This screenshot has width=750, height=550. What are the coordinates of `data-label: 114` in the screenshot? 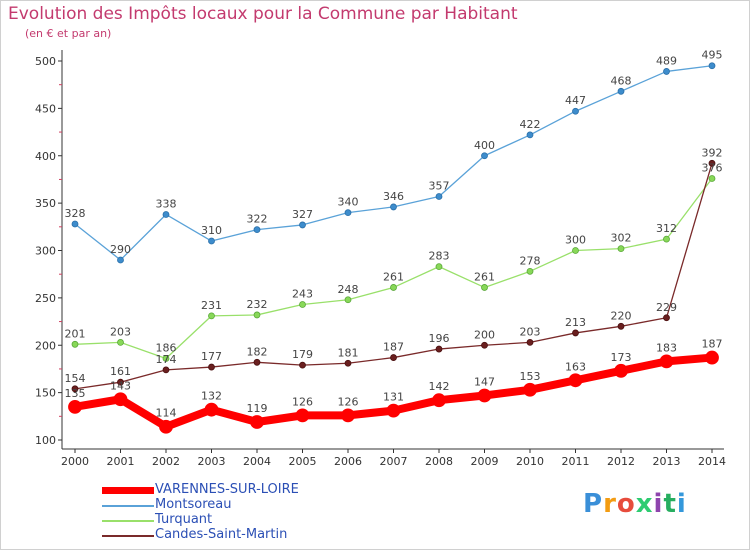 It's located at (166, 413).